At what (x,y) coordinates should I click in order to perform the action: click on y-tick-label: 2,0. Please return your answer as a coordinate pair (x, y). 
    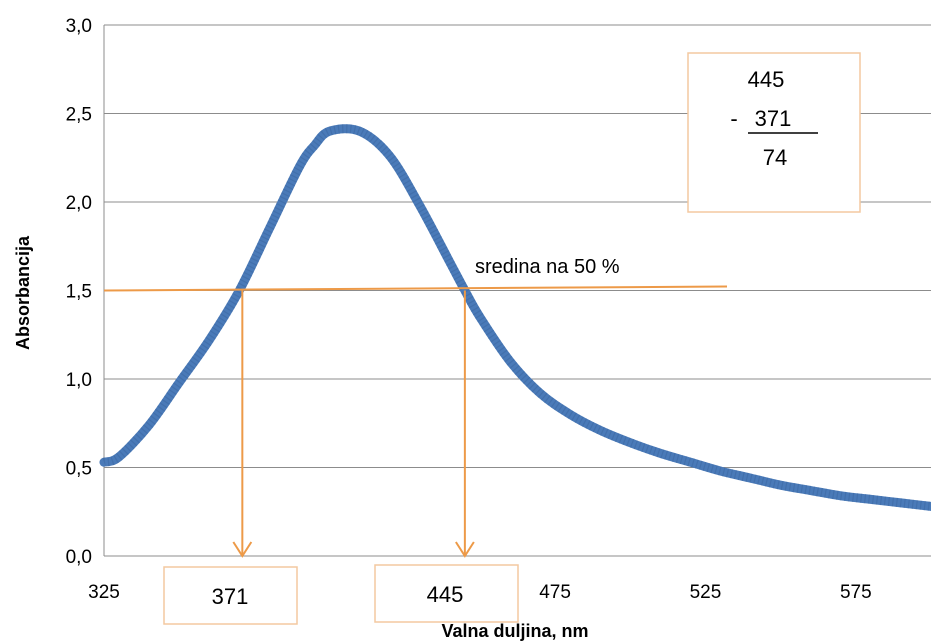
    Looking at the image, I should click on (79, 203).